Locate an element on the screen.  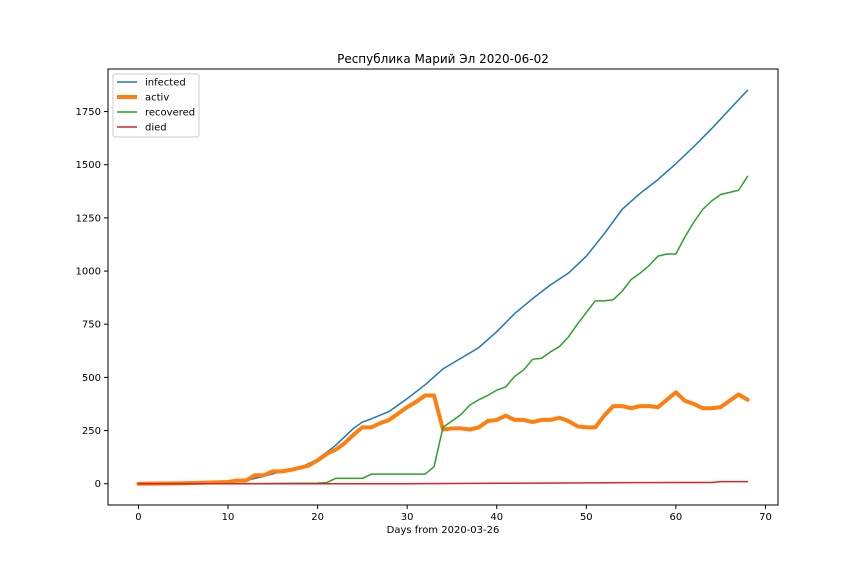
x-tick-label: 70 is located at coordinates (765, 517).